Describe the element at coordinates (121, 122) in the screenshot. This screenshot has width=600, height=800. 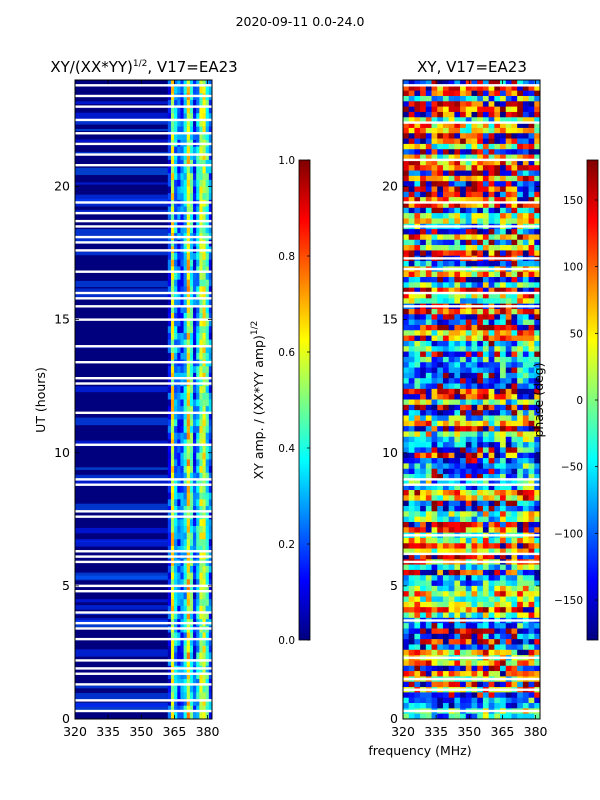
I see `amplitude-texture` at that location.